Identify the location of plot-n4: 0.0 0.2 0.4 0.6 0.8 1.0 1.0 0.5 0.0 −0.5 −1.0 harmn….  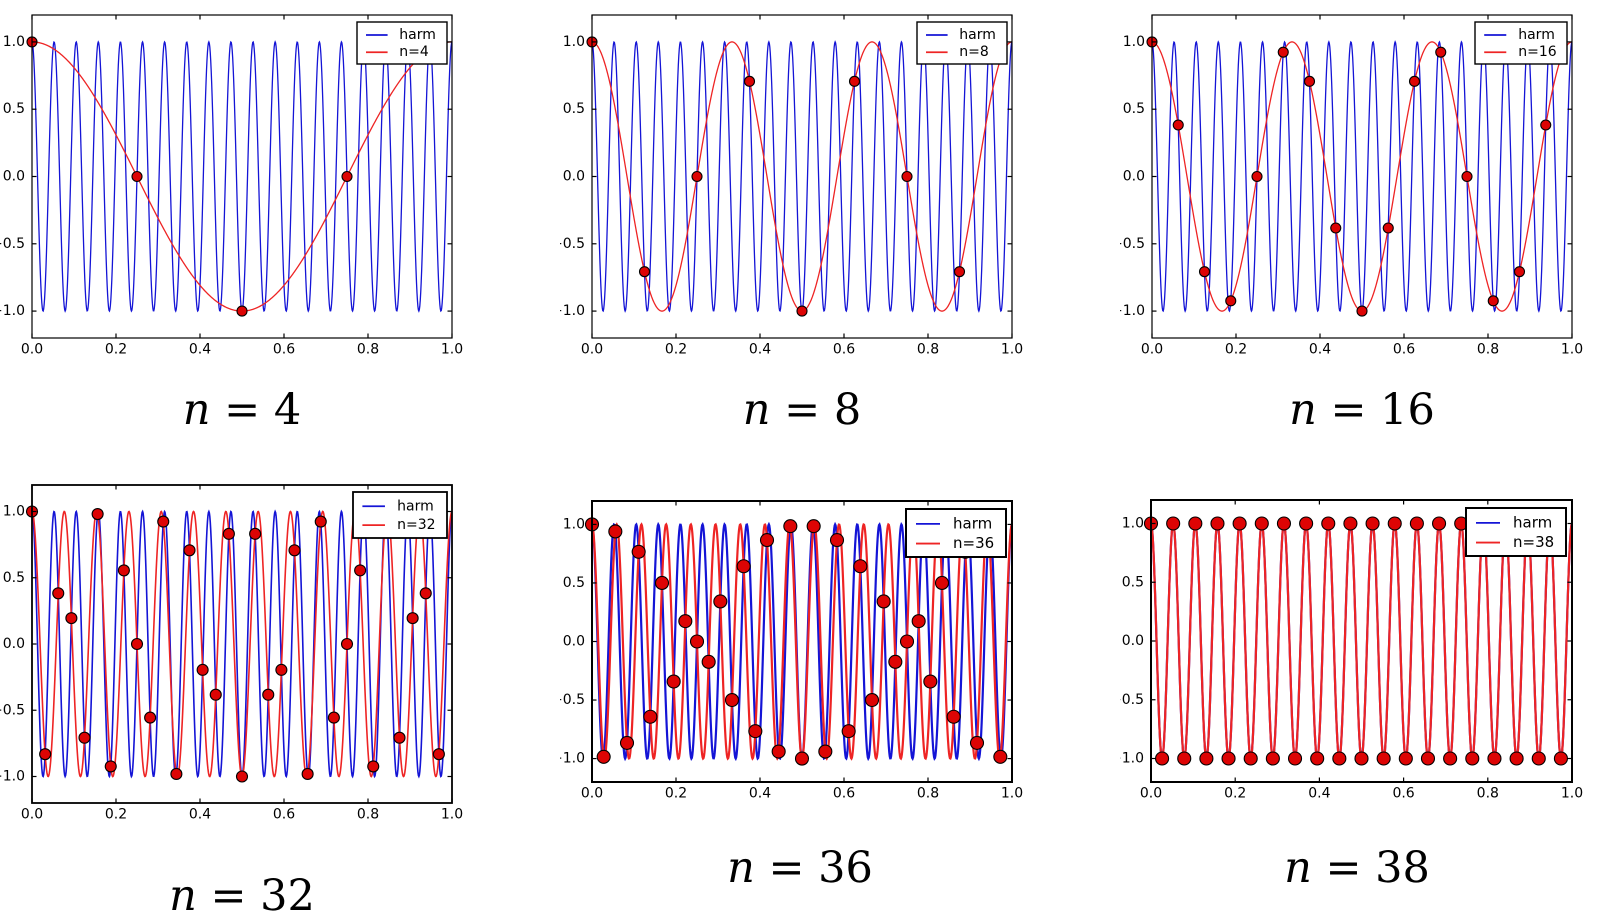
(231, 186).